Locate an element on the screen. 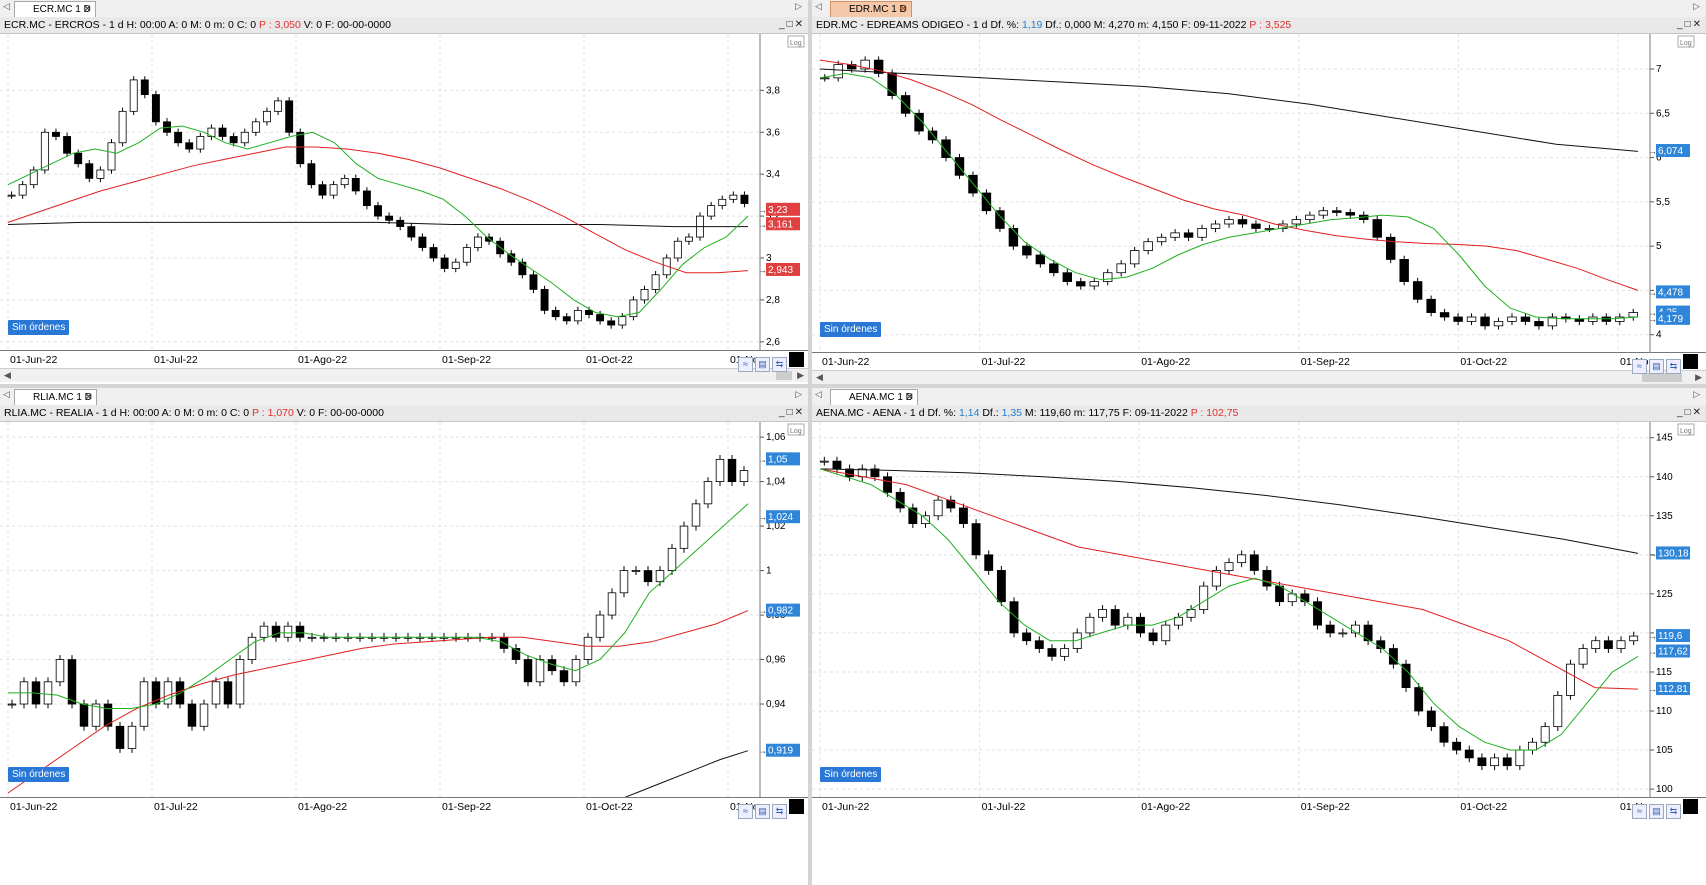 The image size is (1706, 885). tab-label: RLIA.MC 1 D is located at coordinates (62, 397).